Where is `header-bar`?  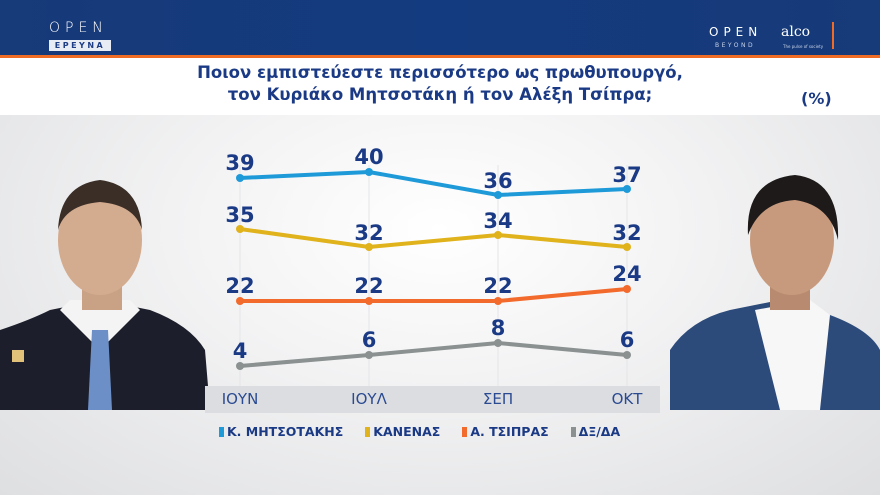 header-bar is located at coordinates (440, 27).